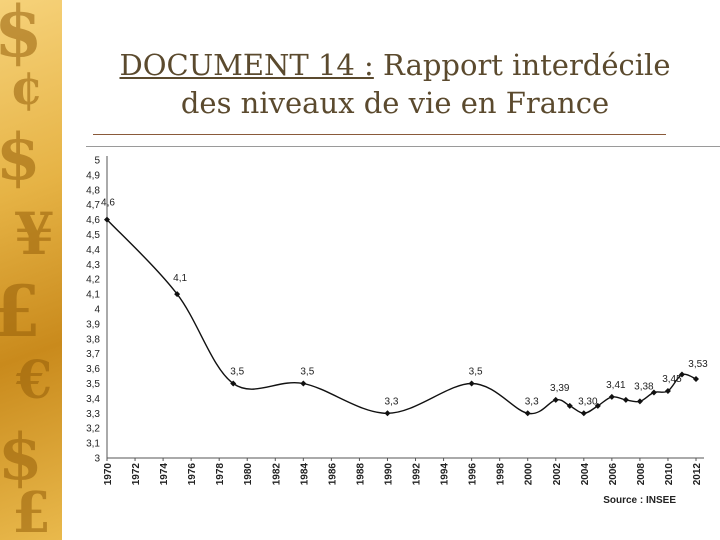  Describe the element at coordinates (192, 474) in the screenshot. I see `x-tick-label: 1976` at that location.